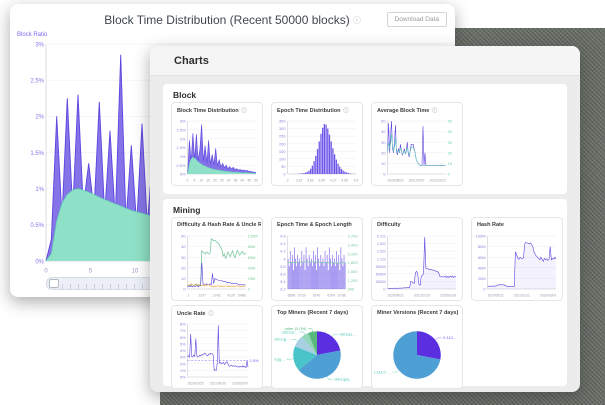 Image resolution: width=605 pixels, height=405 pixels. Describe the element at coordinates (396, 181) in the screenshot. I see `svg-text: 2020/08/22` at that location.